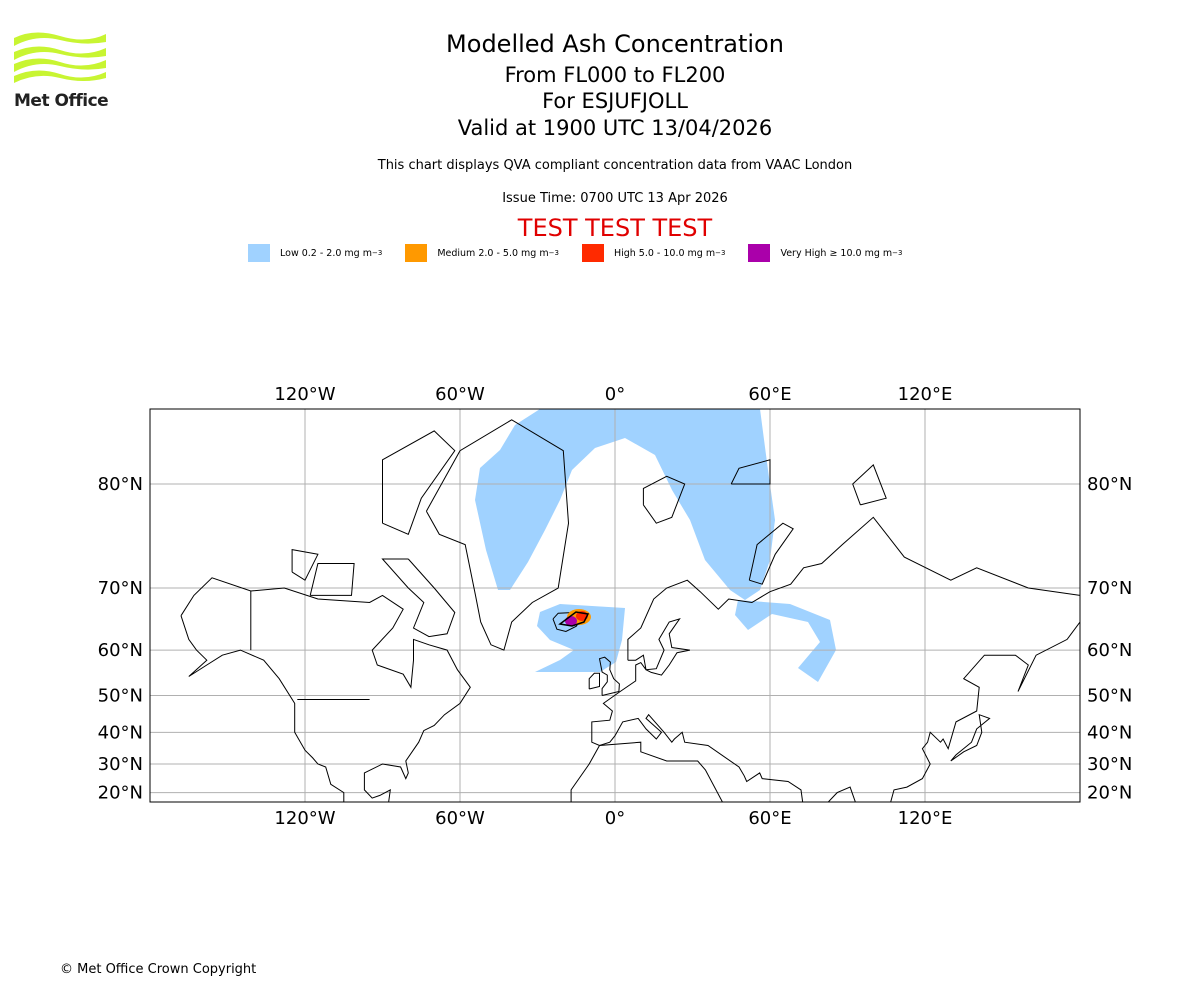 This screenshot has height=1000, width=1200. What do you see at coordinates (615, 128) in the screenshot?
I see `valid-time: Valid at 1900 UTC 13/04/2026` at bounding box center [615, 128].